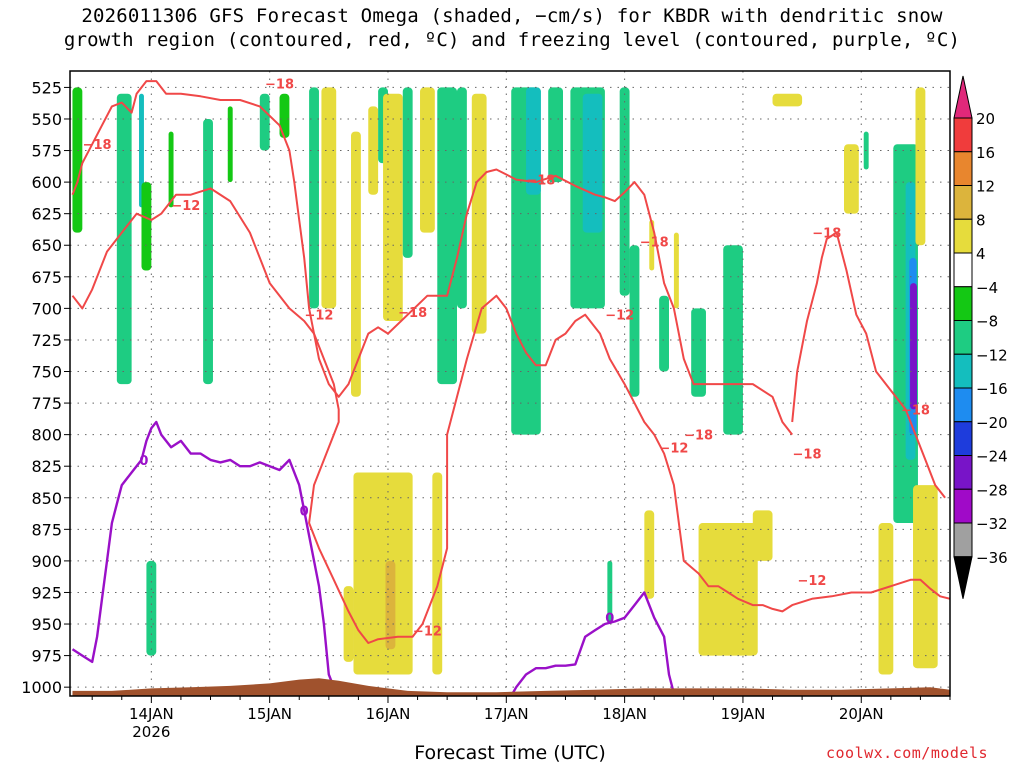 Image resolution: width=1024 pixels, height=768 pixels. What do you see at coordinates (981, 254) in the screenshot?
I see `colorbar-label: 4` at bounding box center [981, 254].